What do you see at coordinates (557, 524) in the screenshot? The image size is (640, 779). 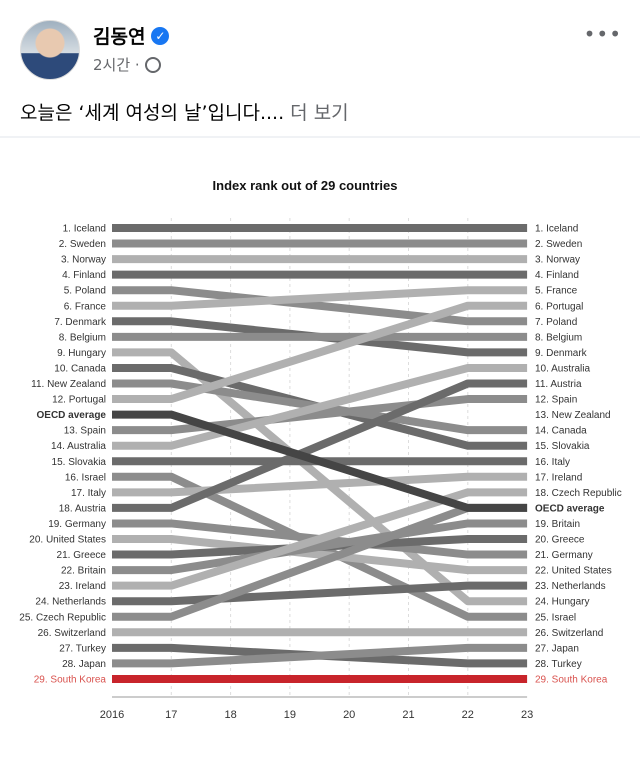 I see `right-label: 19. Britain` at bounding box center [557, 524].